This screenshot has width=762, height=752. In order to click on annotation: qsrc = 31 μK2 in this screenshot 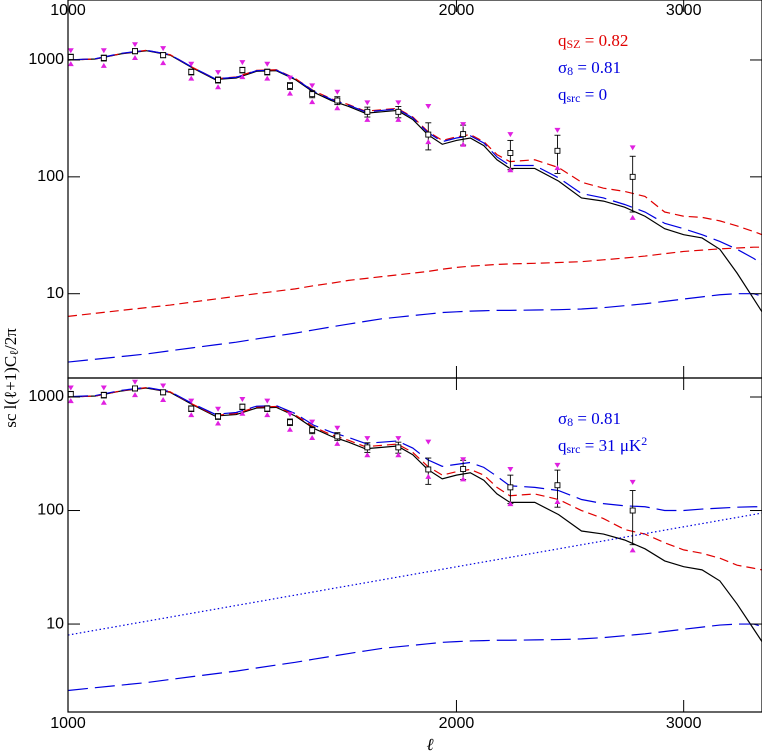, I will do `click(602, 445)`.